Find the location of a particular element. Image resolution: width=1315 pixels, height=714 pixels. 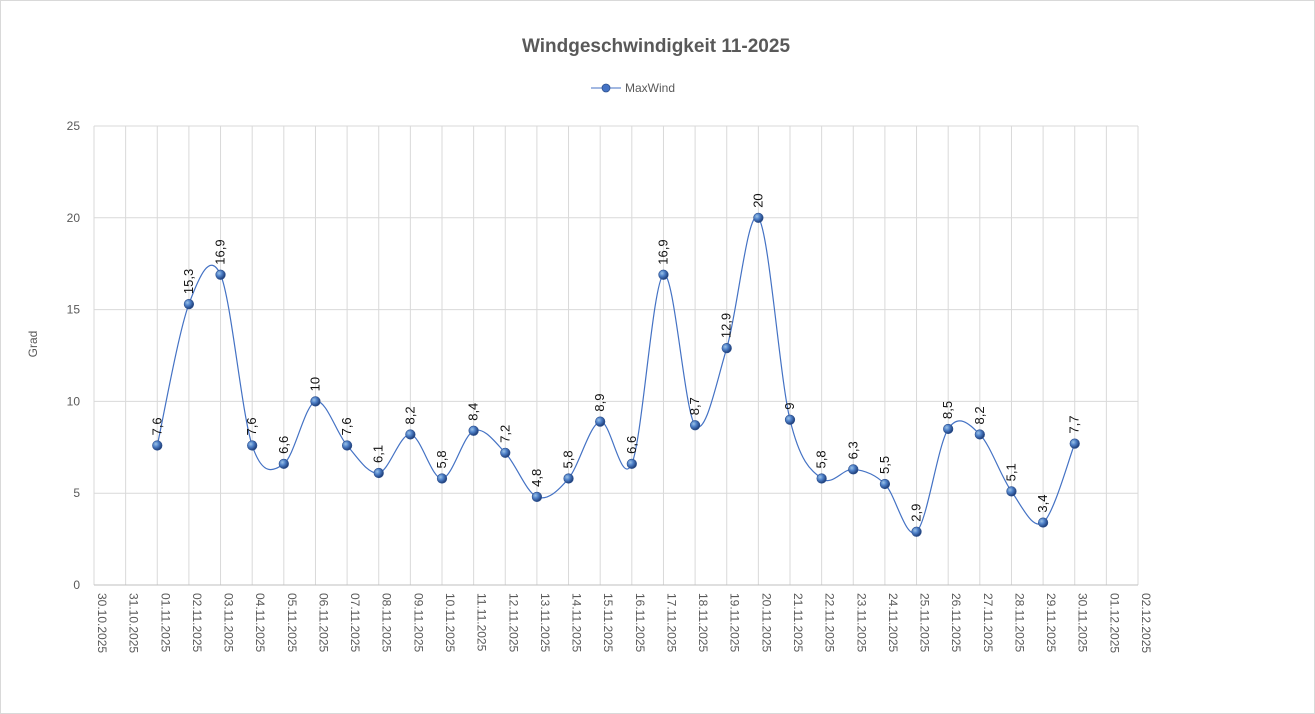

data-label: 8,4 is located at coordinates (473, 412).